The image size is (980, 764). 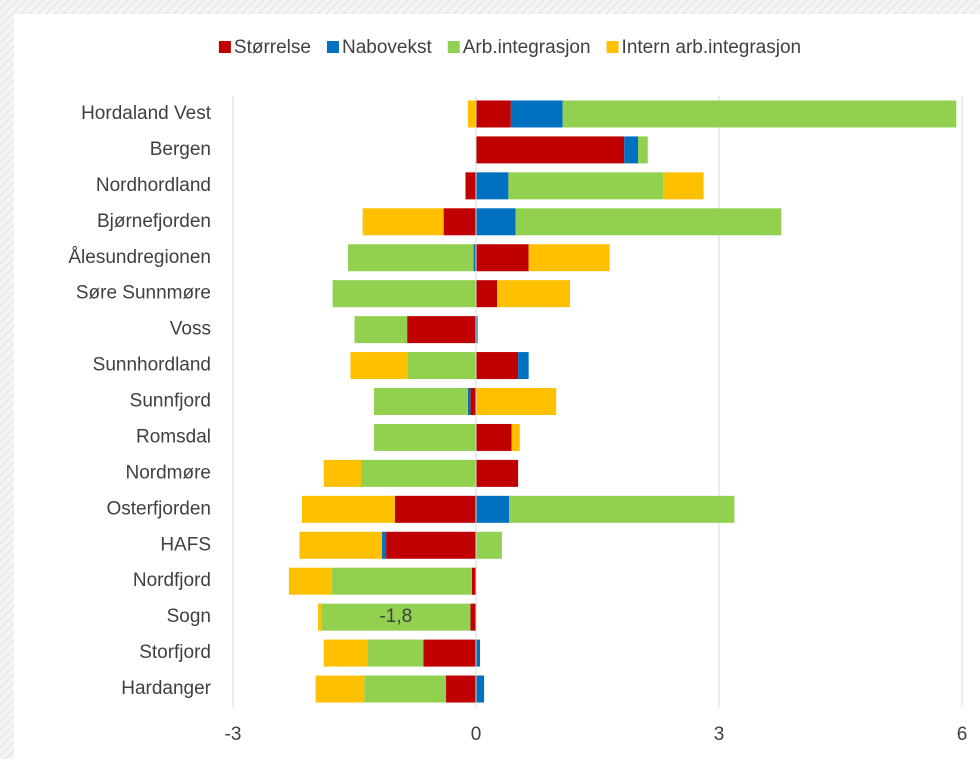 I want to click on data-label: -1,8, so click(x=395, y=616).